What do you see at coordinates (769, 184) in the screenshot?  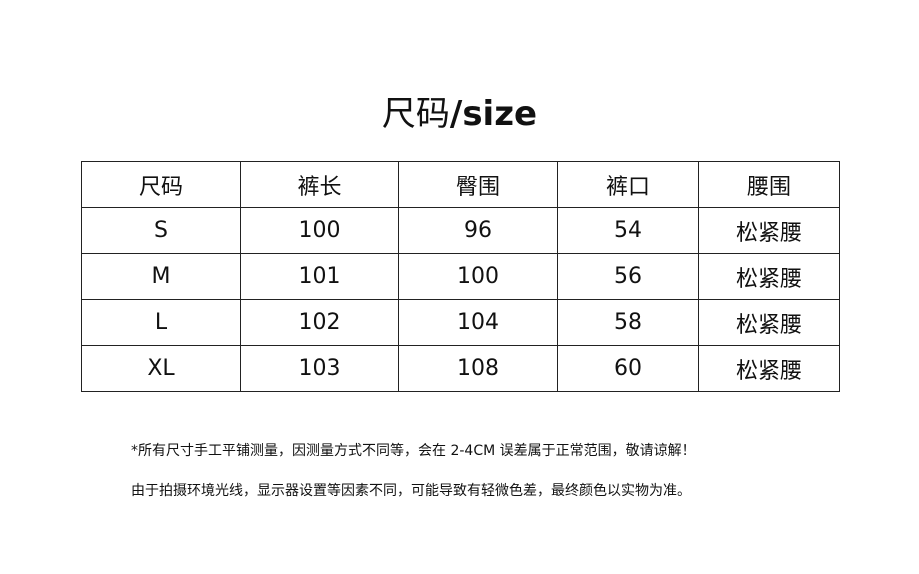 I see `header-cell: 腰围` at bounding box center [769, 184].